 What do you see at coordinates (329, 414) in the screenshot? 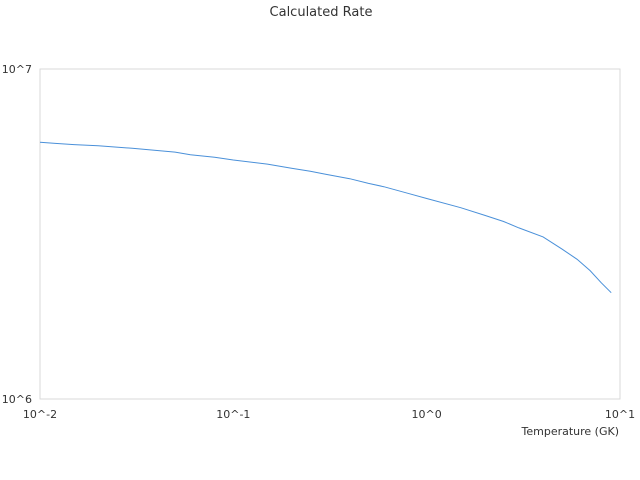
I see `x-axis-ticks: 10^-2 10^-1 10^0 10^1` at bounding box center [329, 414].